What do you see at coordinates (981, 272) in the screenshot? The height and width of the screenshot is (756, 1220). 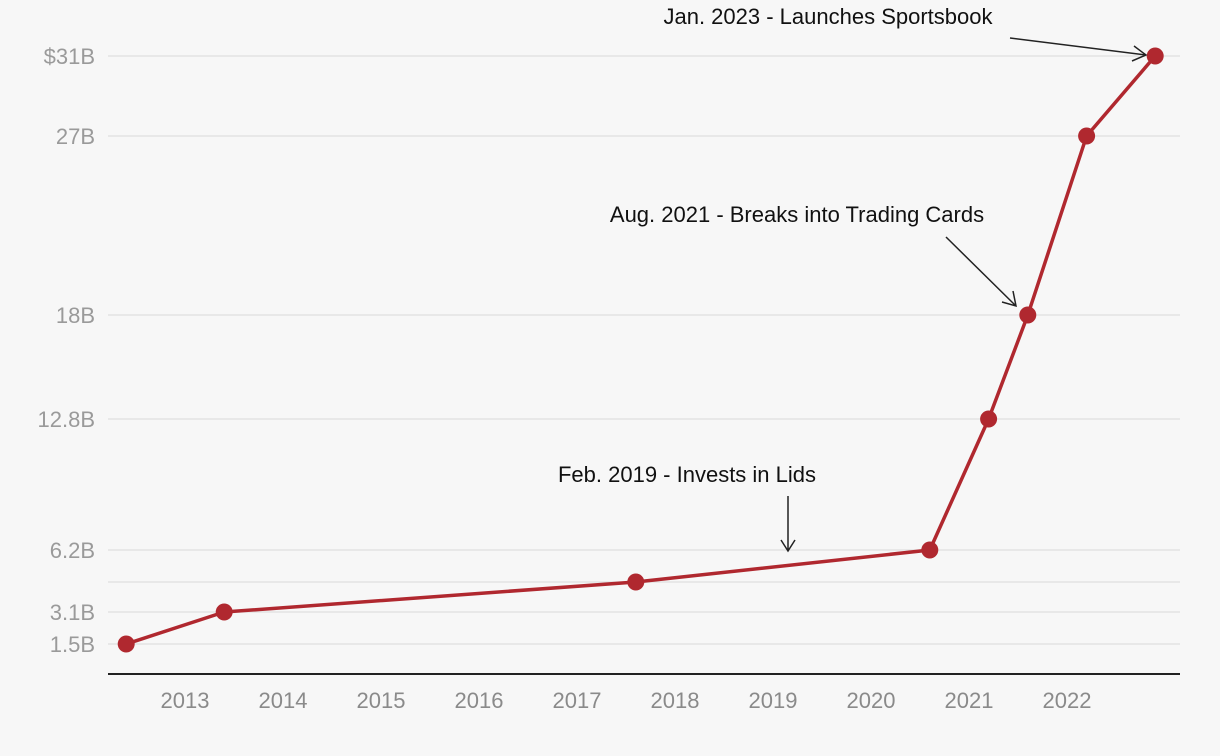 I see `annotation-trading-cards-arrow` at bounding box center [981, 272].